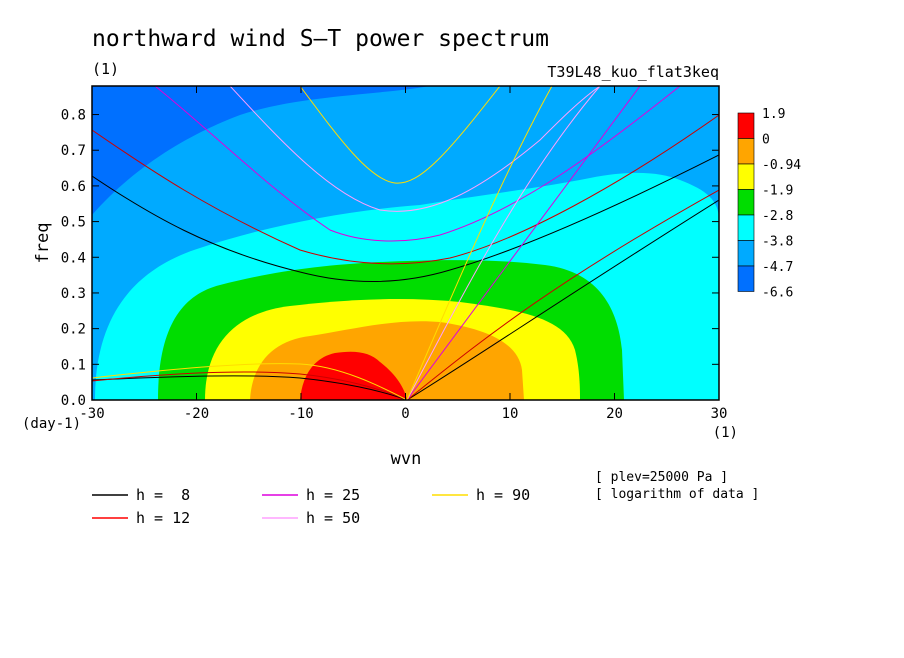 Image resolution: width=904 pixels, height=658 pixels. I want to click on y-unit-label: (day-1), so click(51, 424).